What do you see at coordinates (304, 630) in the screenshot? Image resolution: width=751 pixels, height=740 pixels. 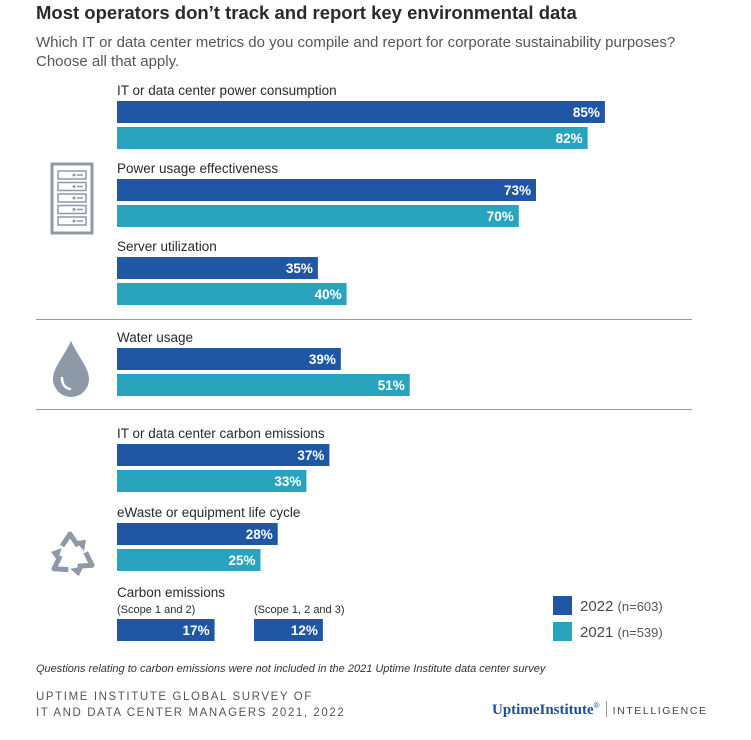 I see `value-label: 12%` at bounding box center [304, 630].